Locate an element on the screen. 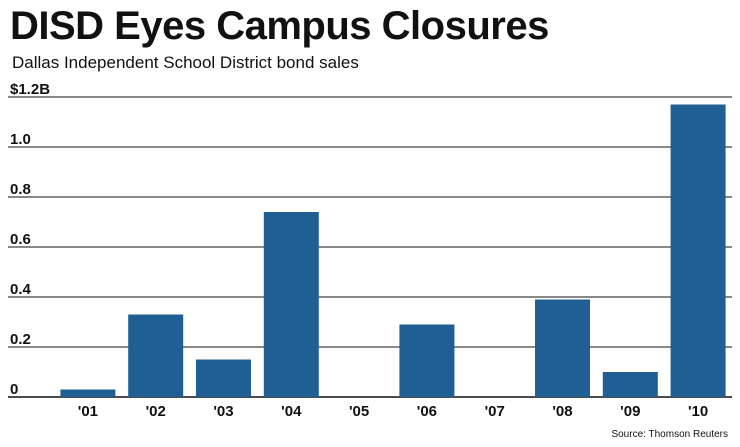 Image resolution: width=740 pixels, height=447 pixels. y-tick-label: 1.0 is located at coordinates (20, 139).